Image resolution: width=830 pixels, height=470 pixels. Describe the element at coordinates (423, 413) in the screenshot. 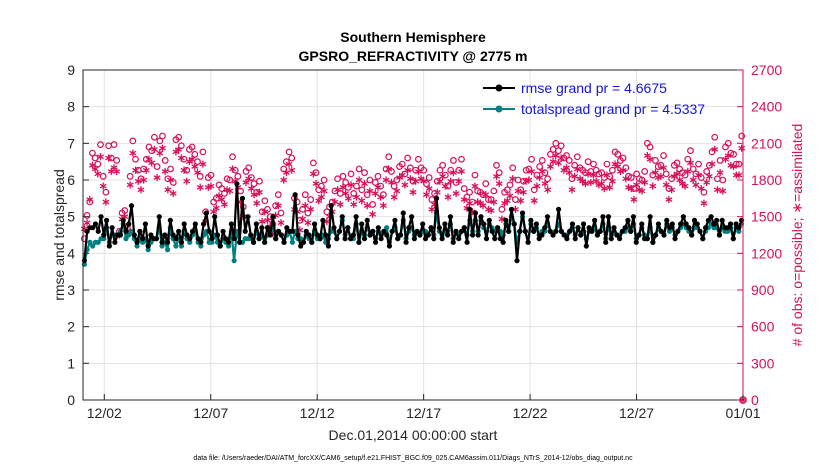

I see `x-tick-label: 12/17` at that location.